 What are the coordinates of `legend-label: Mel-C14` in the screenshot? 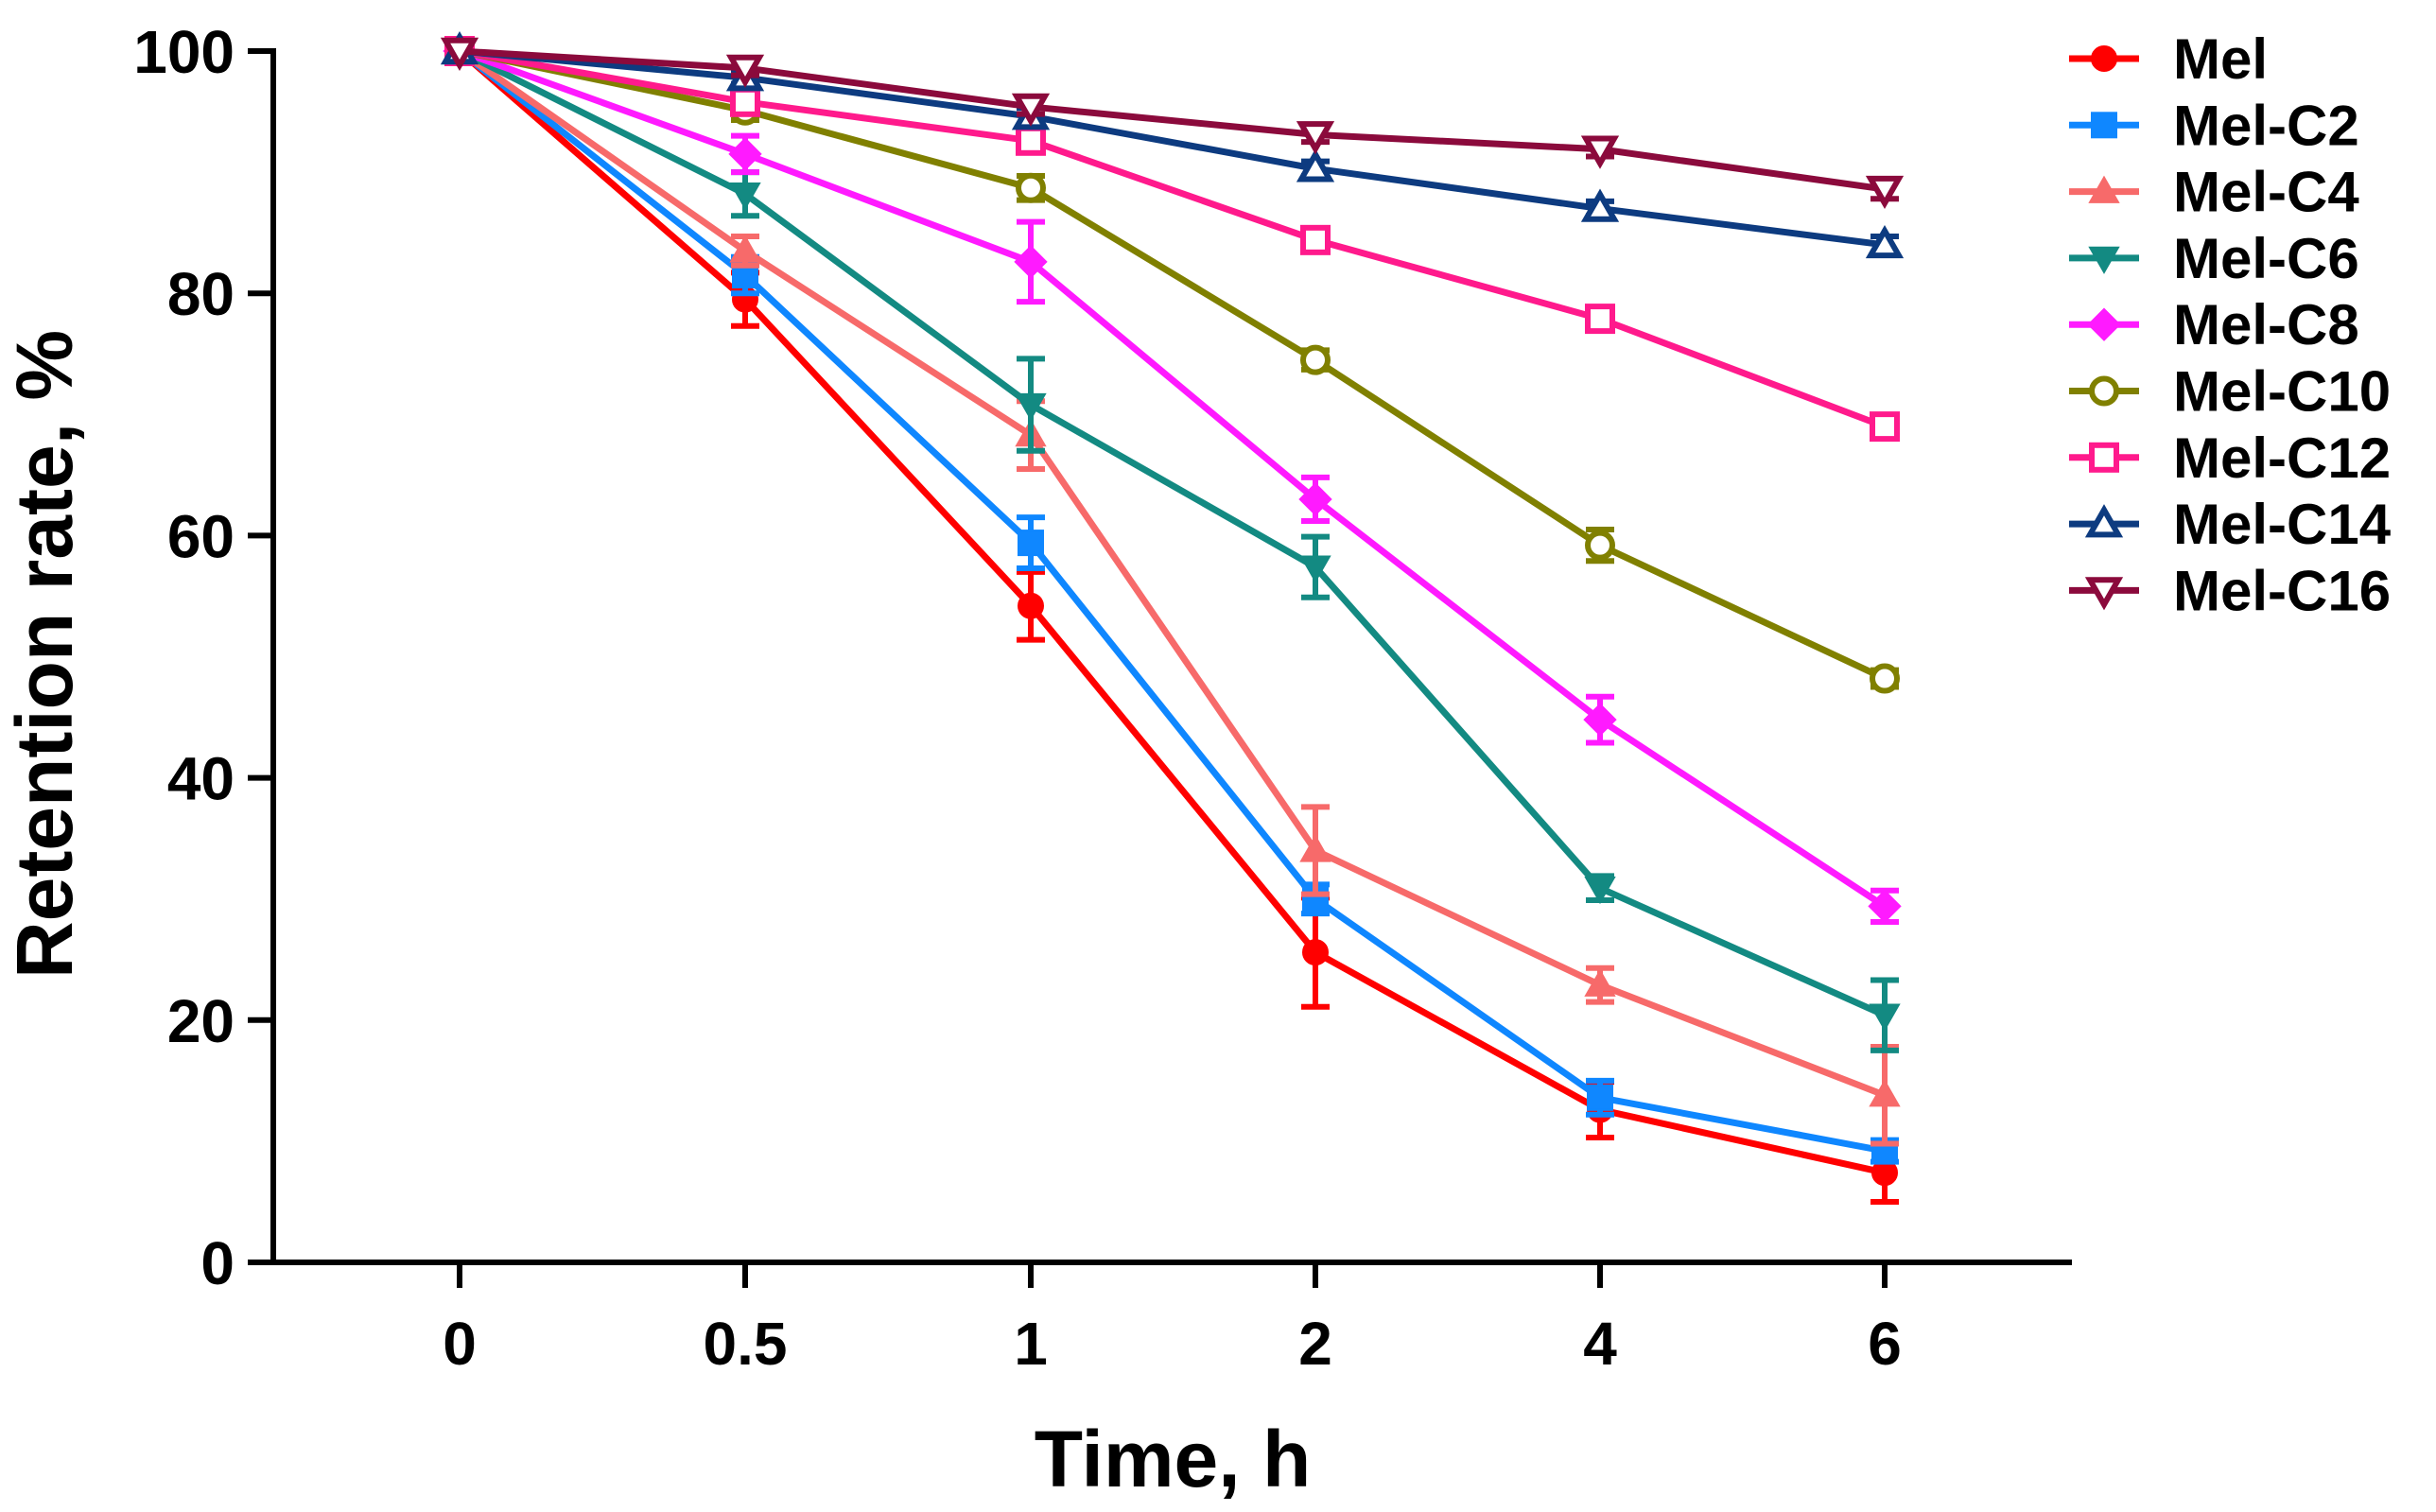 It's located at (2282, 524).